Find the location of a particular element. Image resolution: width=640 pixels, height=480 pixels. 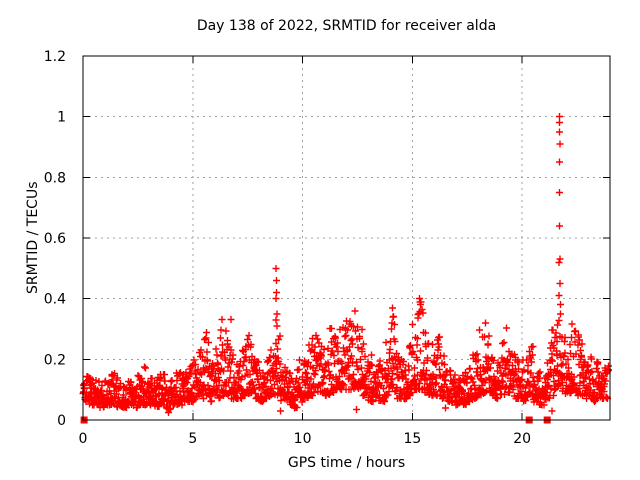

x-tick-label: 20 is located at coordinates (522, 439).